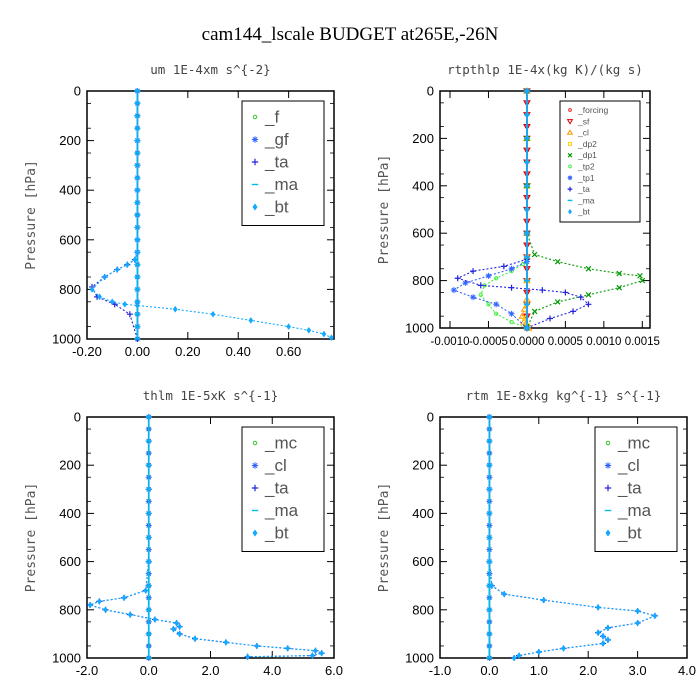 The width and height of the screenshot is (700, 700). What do you see at coordinates (187, 351) in the screenshot?
I see `x-tick-label: 0.20` at bounding box center [187, 351].